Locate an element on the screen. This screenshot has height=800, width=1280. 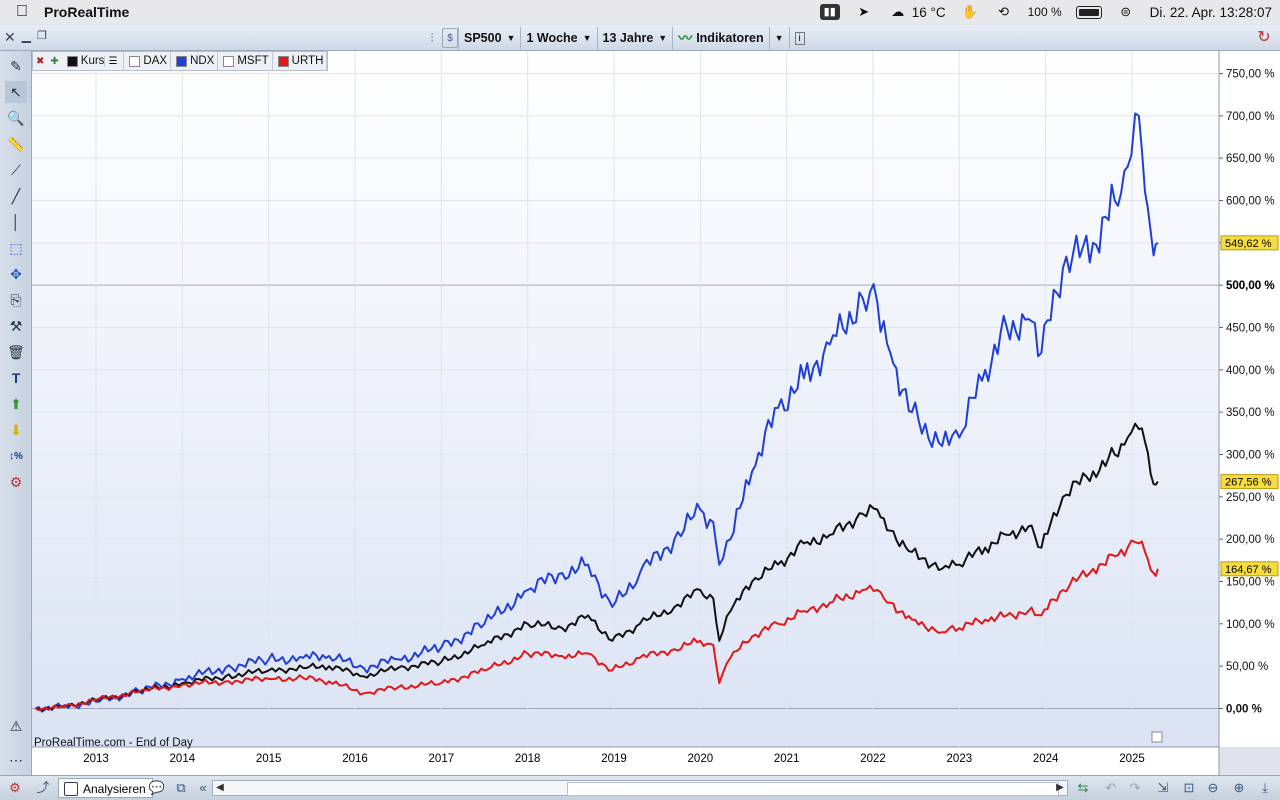
symbol-selector: SP500 ▼ is located at coordinates (489, 38).